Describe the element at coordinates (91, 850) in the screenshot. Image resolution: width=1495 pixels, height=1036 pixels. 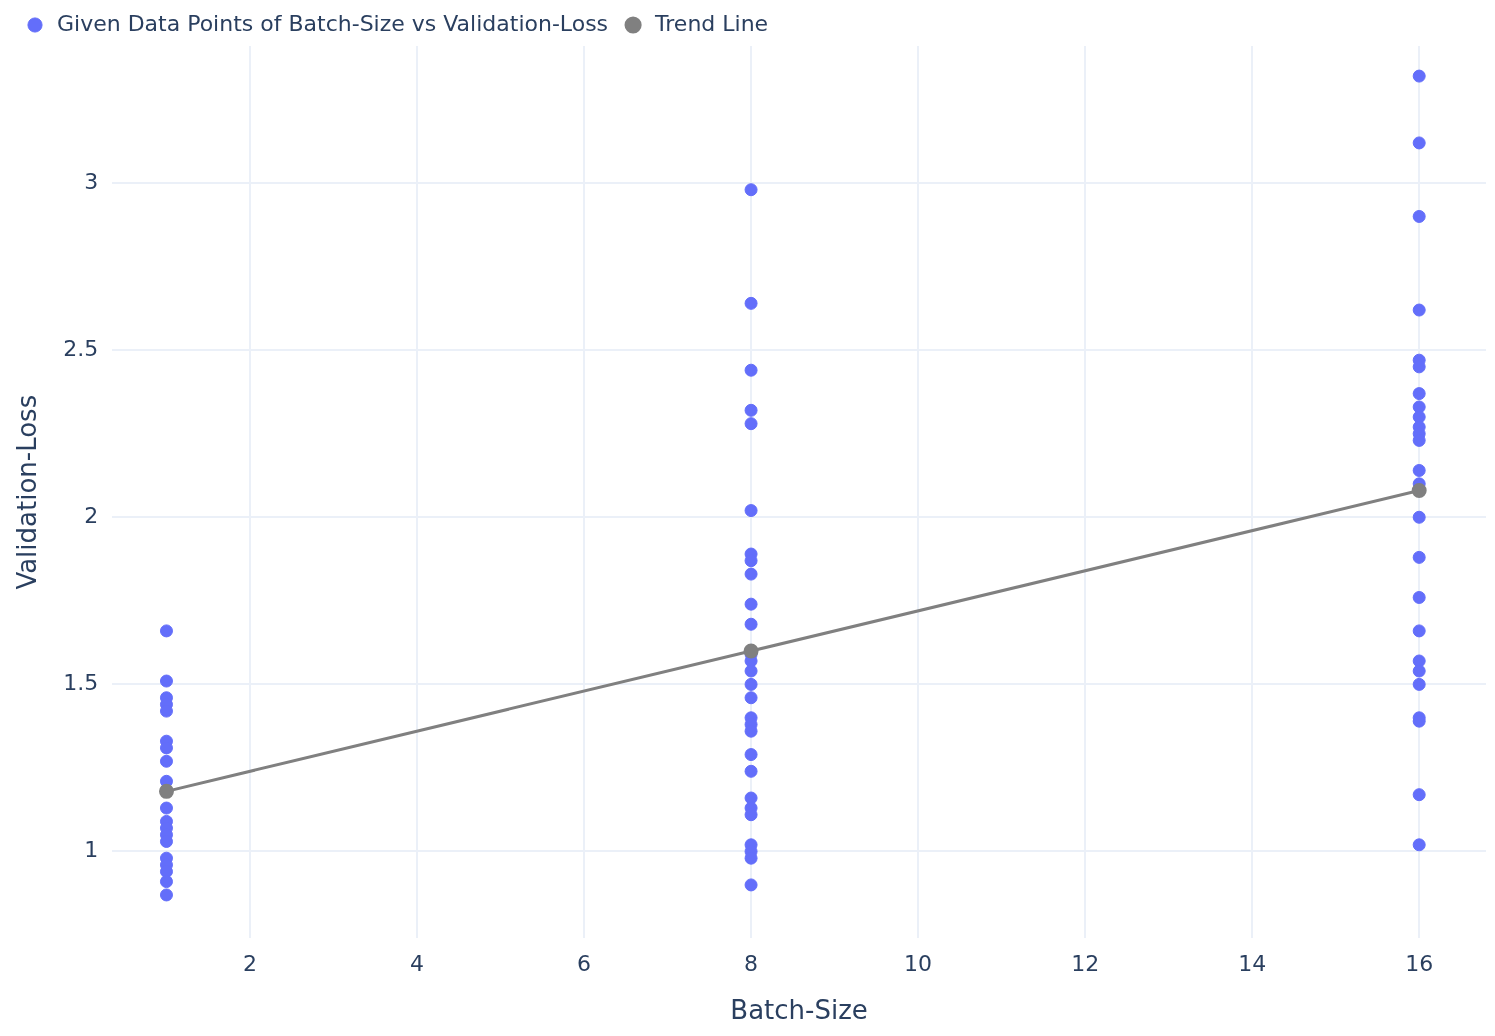
I see `y-tick-label: 1` at that location.